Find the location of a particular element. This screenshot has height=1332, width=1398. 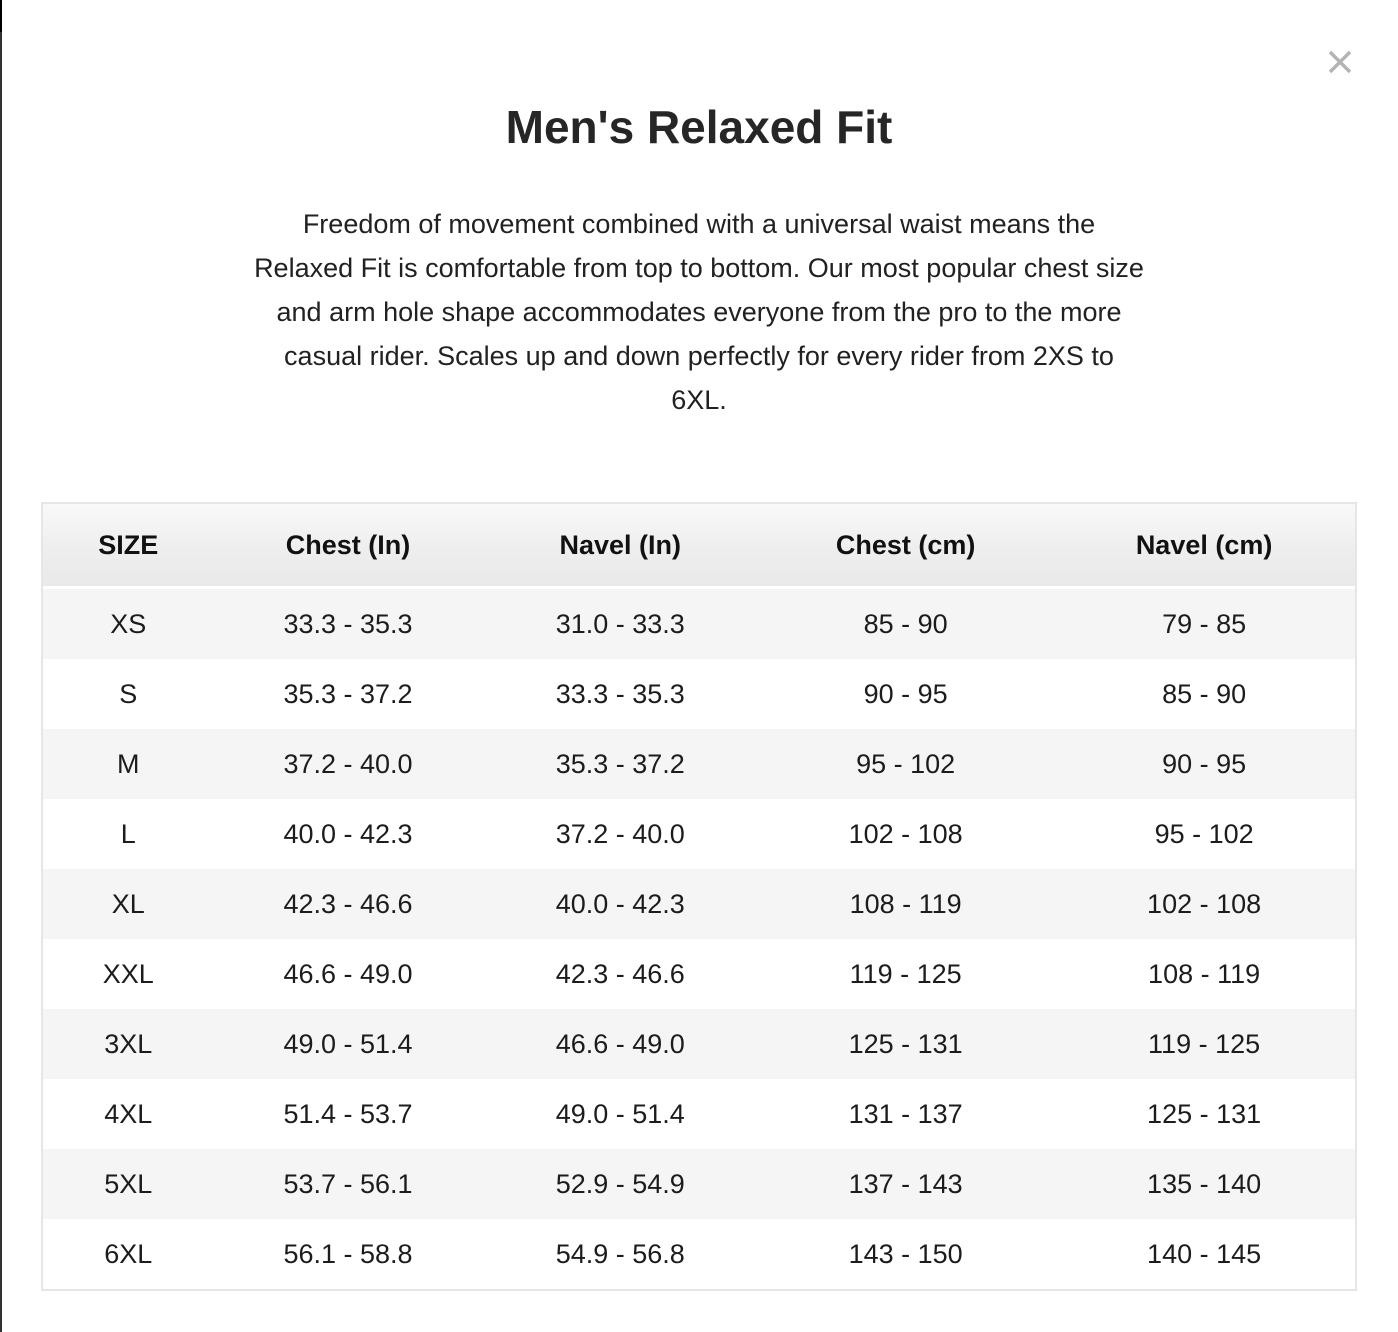

close-icon is located at coordinates (1340, 62).